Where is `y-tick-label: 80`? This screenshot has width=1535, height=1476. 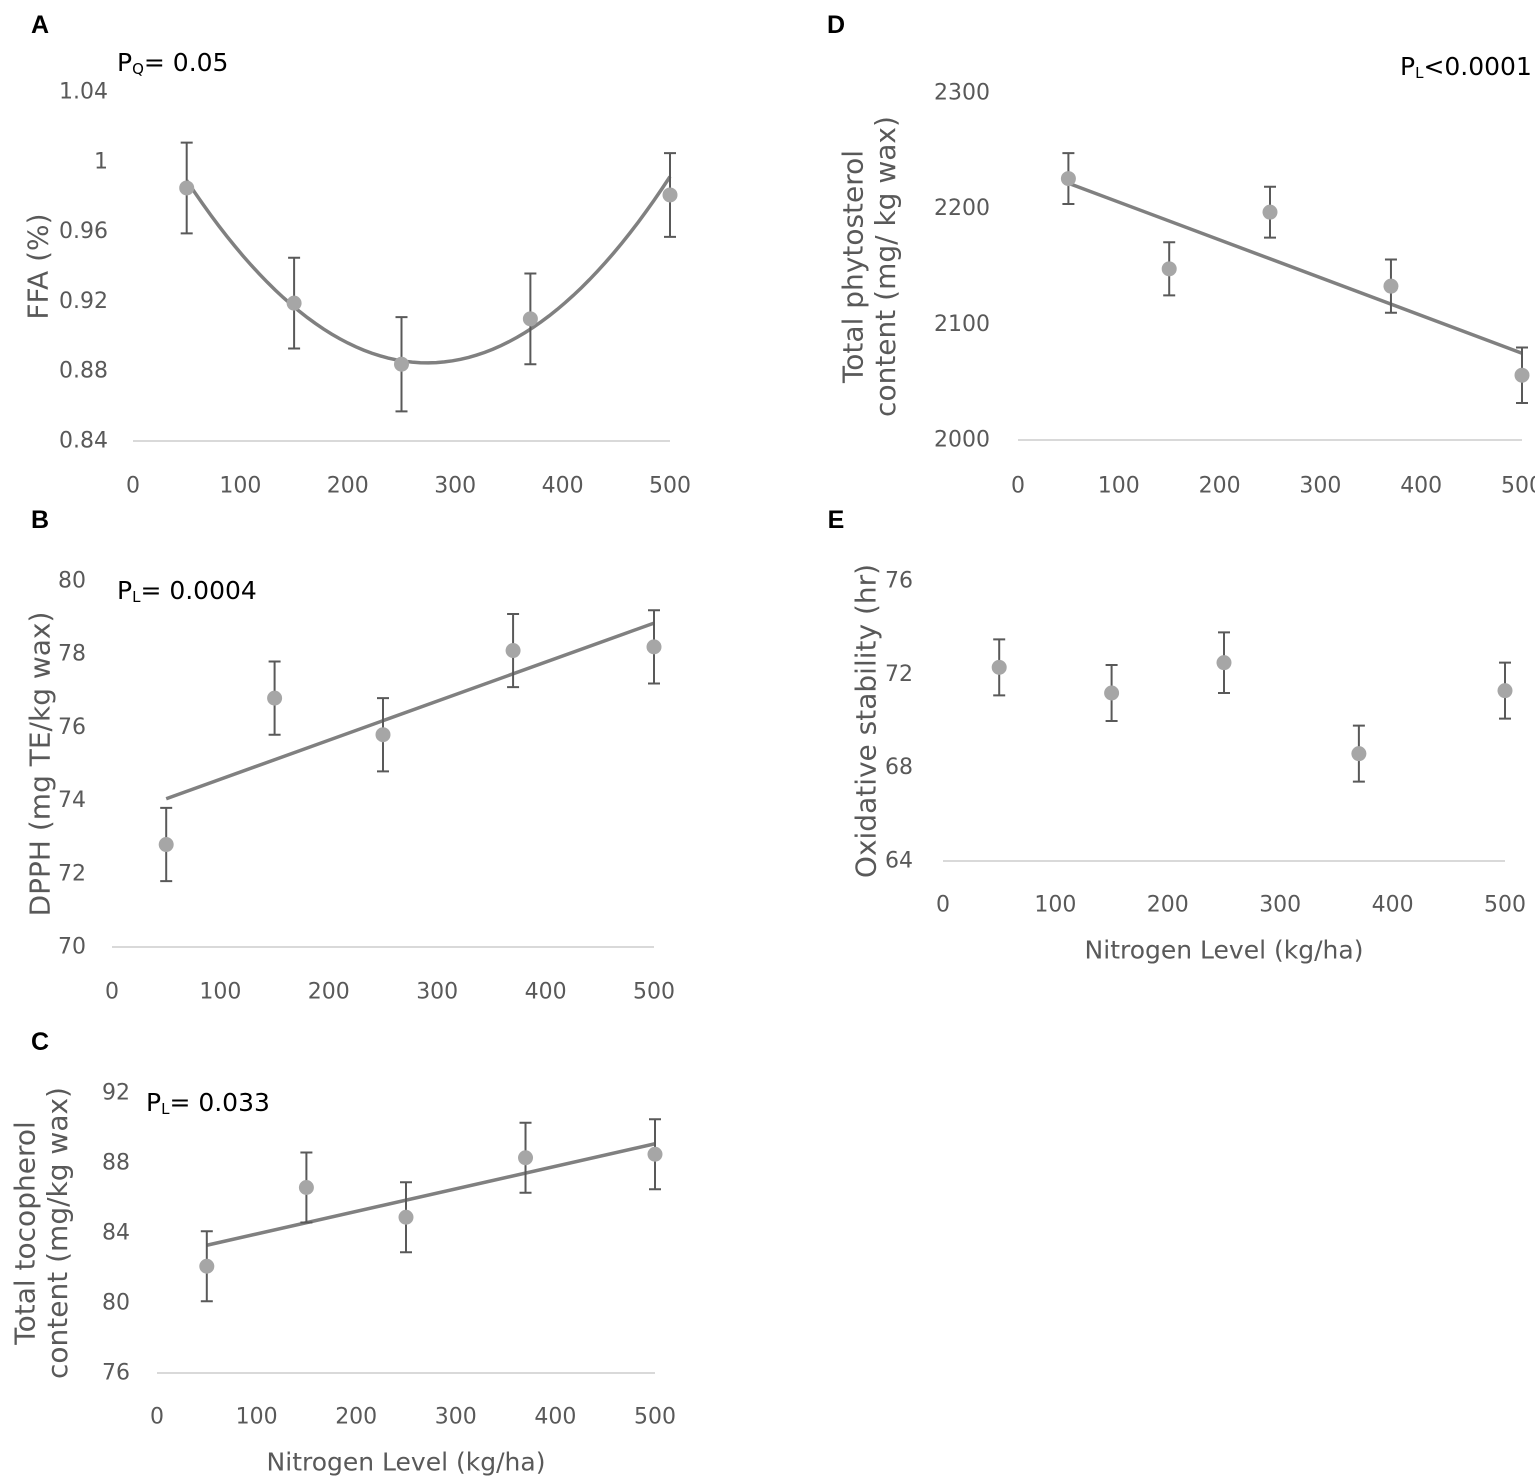
y-tick-label: 80 is located at coordinates (116, 1303).